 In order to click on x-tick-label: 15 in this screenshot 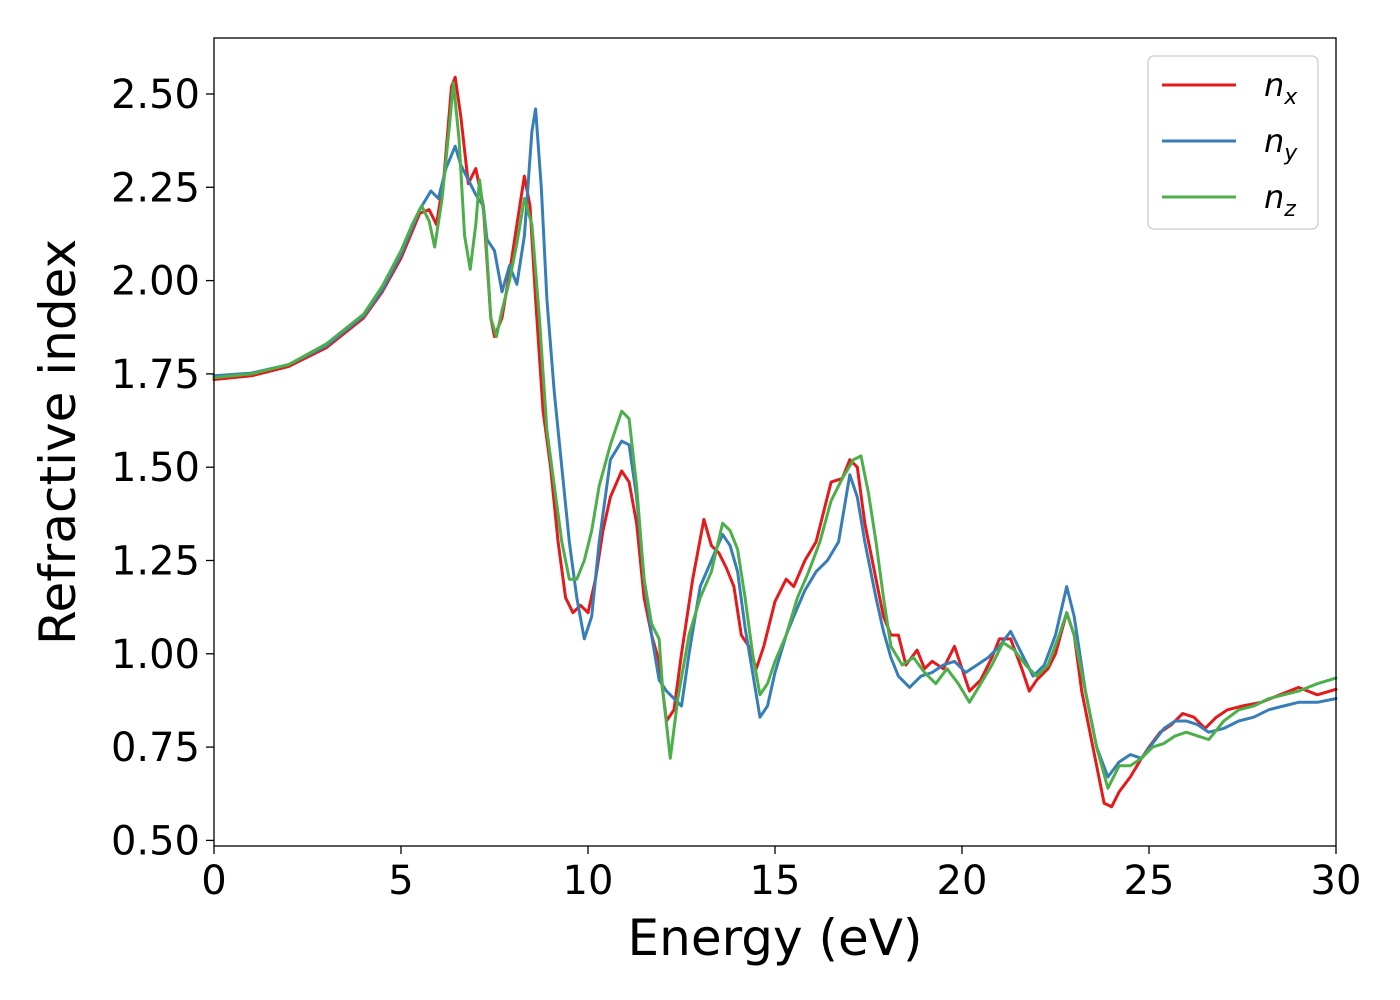, I will do `click(775, 881)`.